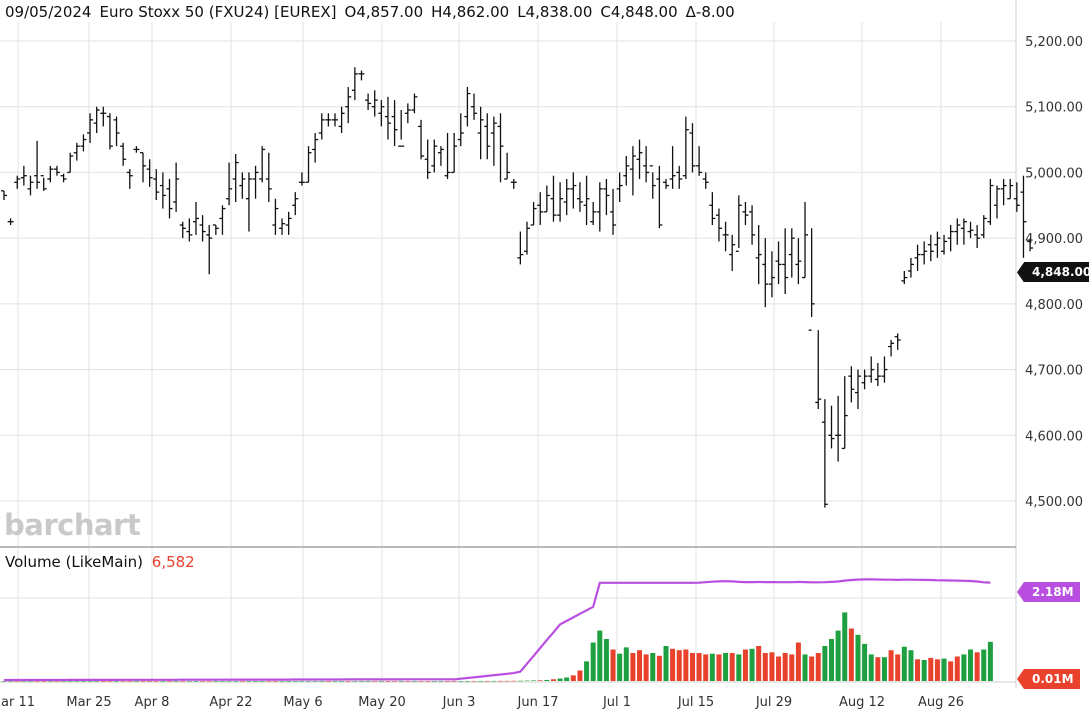 This screenshot has width=1089, height=720. I want to click on volume-min-tag: 0.01M, so click(1052, 679).